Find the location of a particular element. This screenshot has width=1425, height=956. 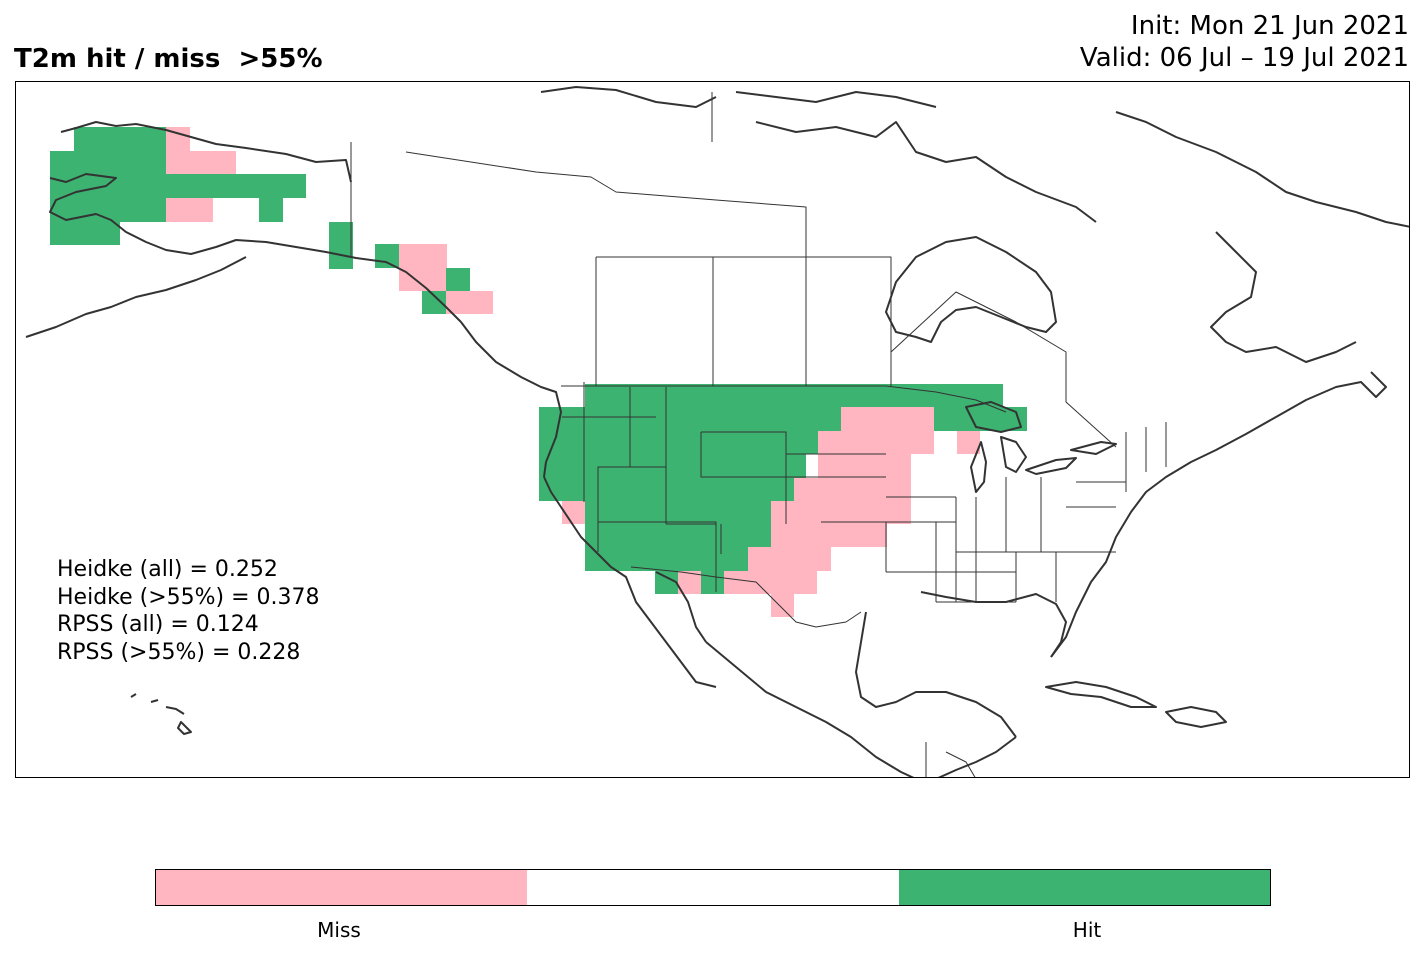

heidke-all: Heidke (all) = 0.252 is located at coordinates (167, 569).